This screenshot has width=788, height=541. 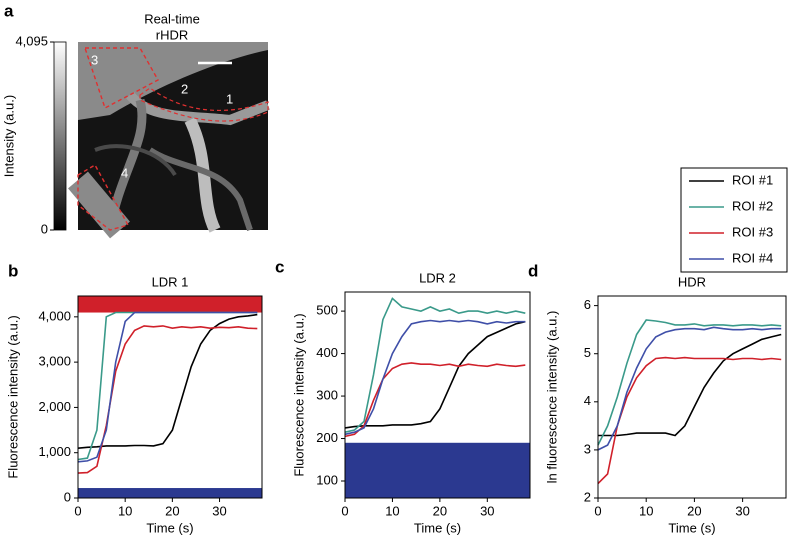 What do you see at coordinates (752, 231) in the screenshot?
I see `legend-label: ROI #3` at bounding box center [752, 231].